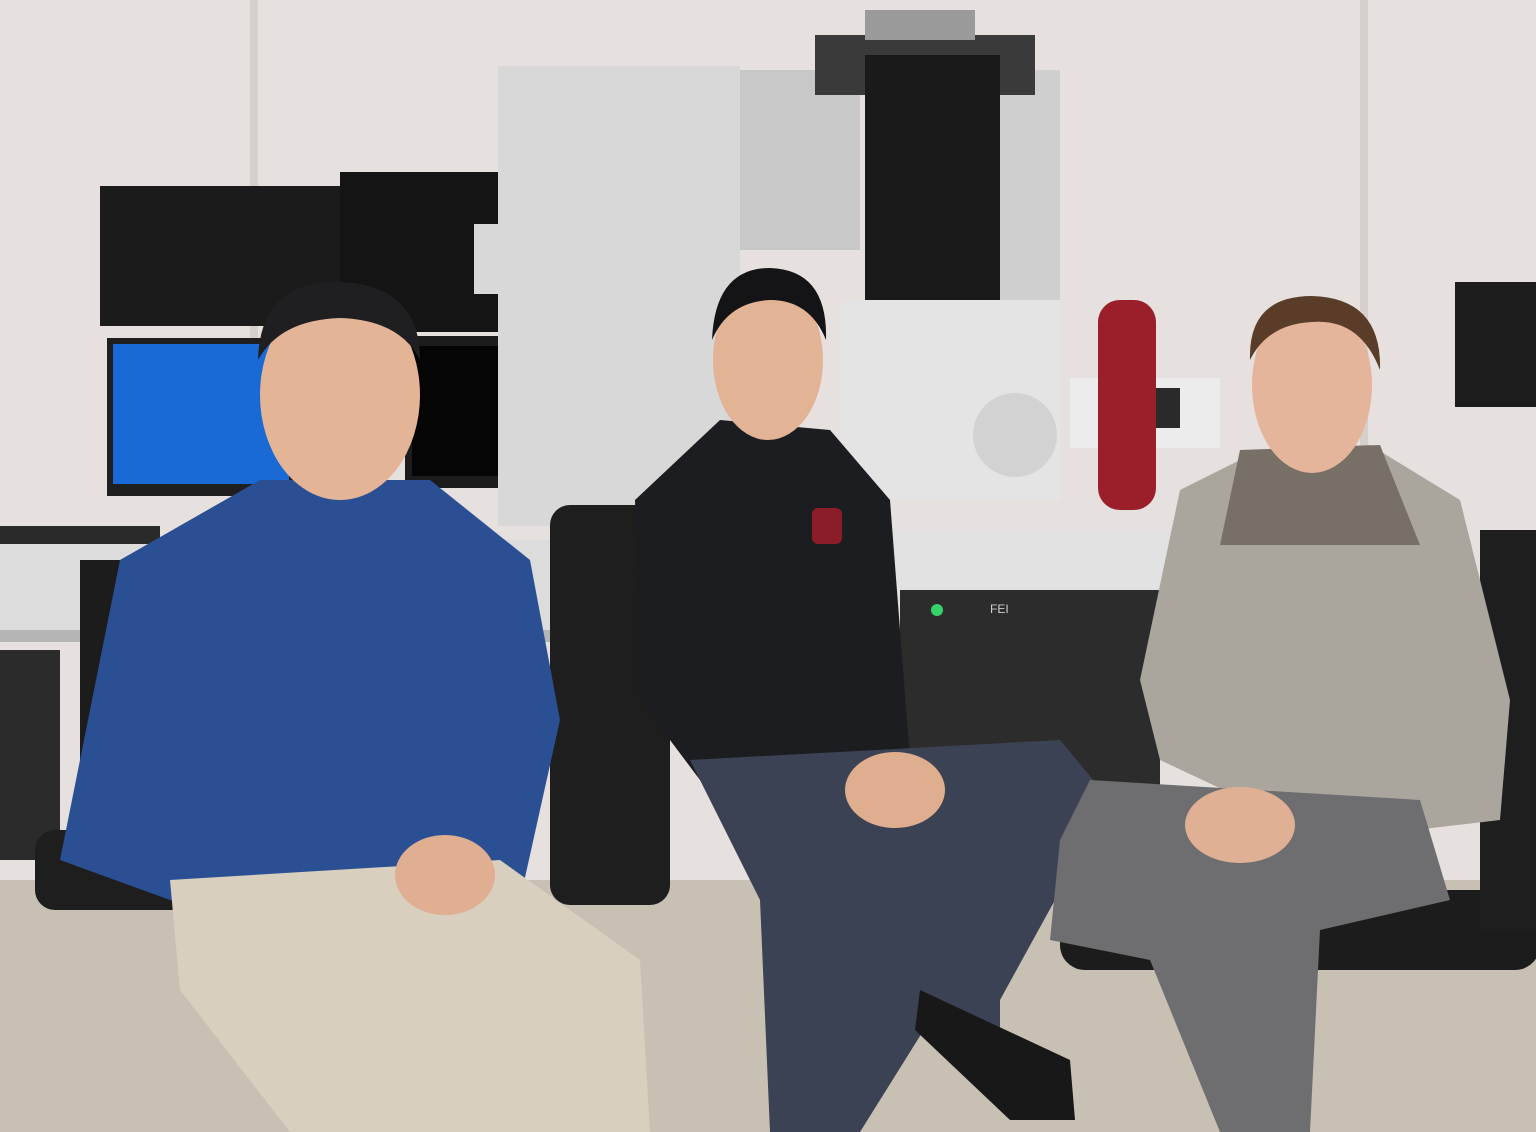  What do you see at coordinates (772, 605) in the screenshot?
I see `jacket` at bounding box center [772, 605].